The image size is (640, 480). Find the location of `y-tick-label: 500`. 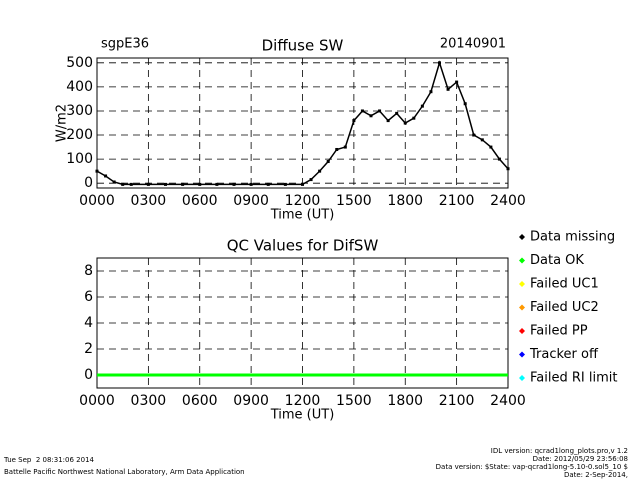

y-tick-label: 500 is located at coordinates (79, 63).